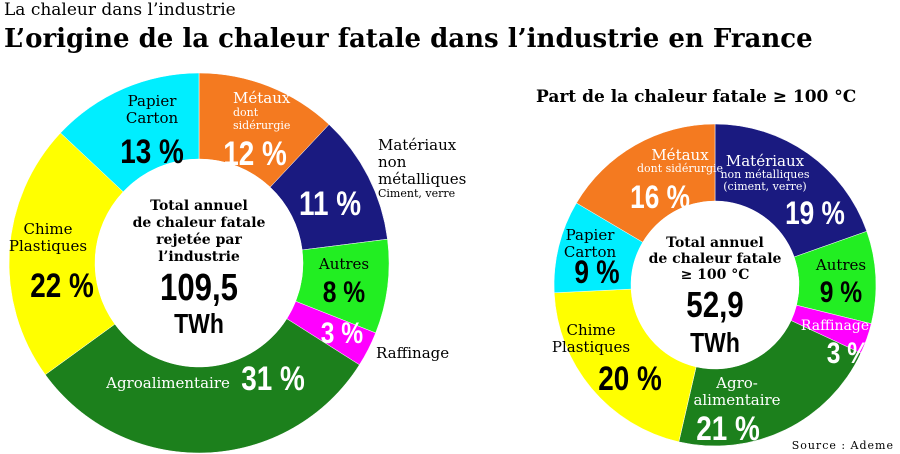 This screenshot has width=900, height=454. Describe the element at coordinates (261, 125) in the screenshot. I see `slice-sublabel: sidérurgie` at that location.